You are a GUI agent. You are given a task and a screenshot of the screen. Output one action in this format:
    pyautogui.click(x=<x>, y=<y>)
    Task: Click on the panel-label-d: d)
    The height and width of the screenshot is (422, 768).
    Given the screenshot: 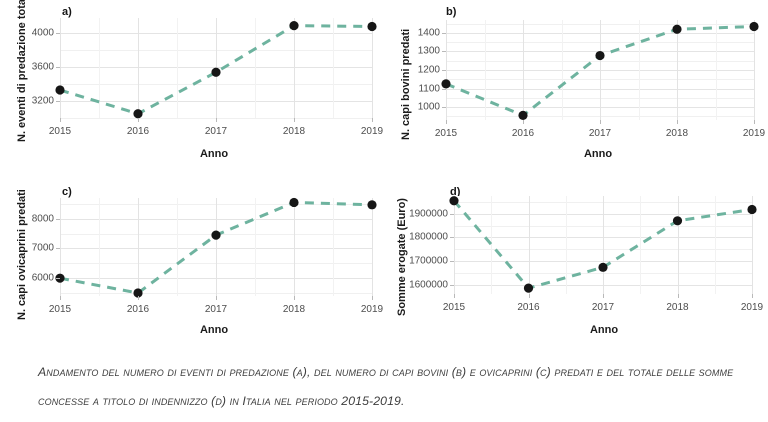 What is the action you would take?
    pyautogui.click(x=455, y=192)
    